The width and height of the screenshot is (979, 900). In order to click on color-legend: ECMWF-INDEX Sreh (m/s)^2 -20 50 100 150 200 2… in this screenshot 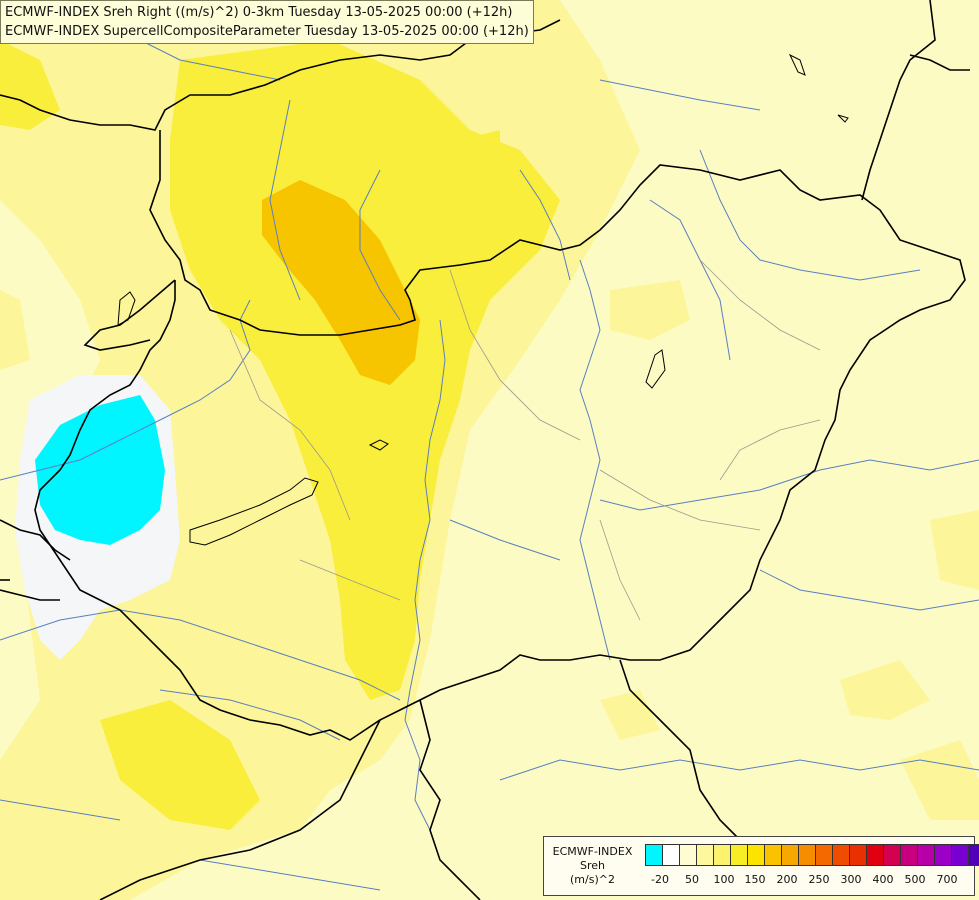, I will do `click(761, 866)`.